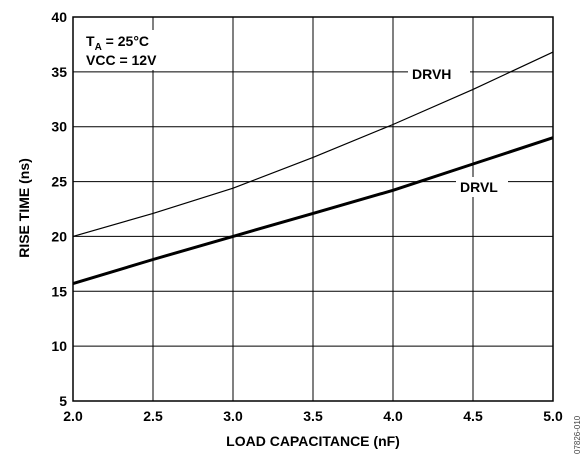  Describe the element at coordinates (63, 401) in the screenshot. I see `y-tick-label: 5` at that location.